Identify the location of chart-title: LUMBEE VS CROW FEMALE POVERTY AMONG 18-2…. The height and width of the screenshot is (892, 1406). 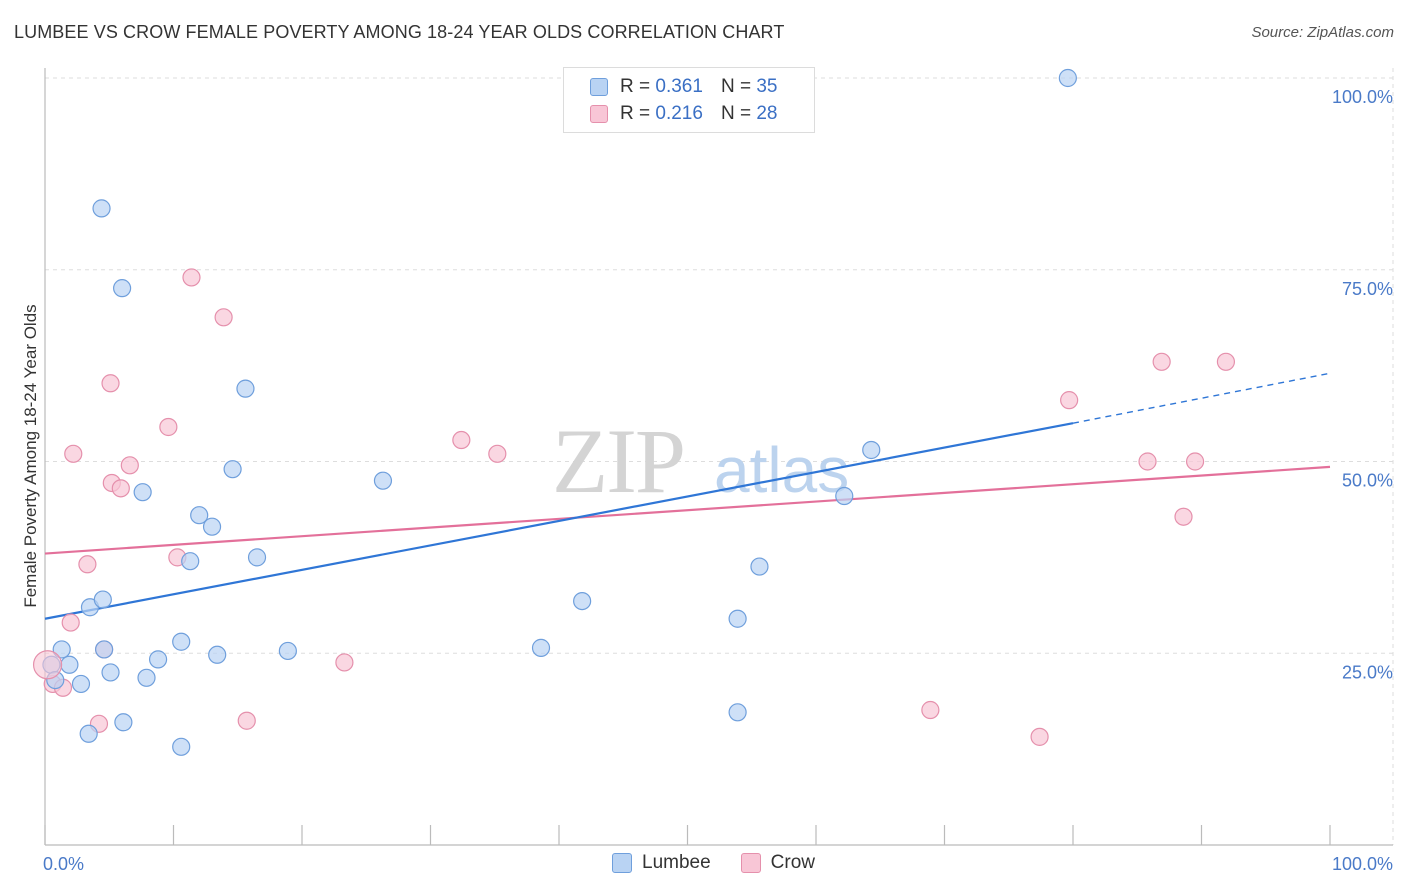
(399, 32).